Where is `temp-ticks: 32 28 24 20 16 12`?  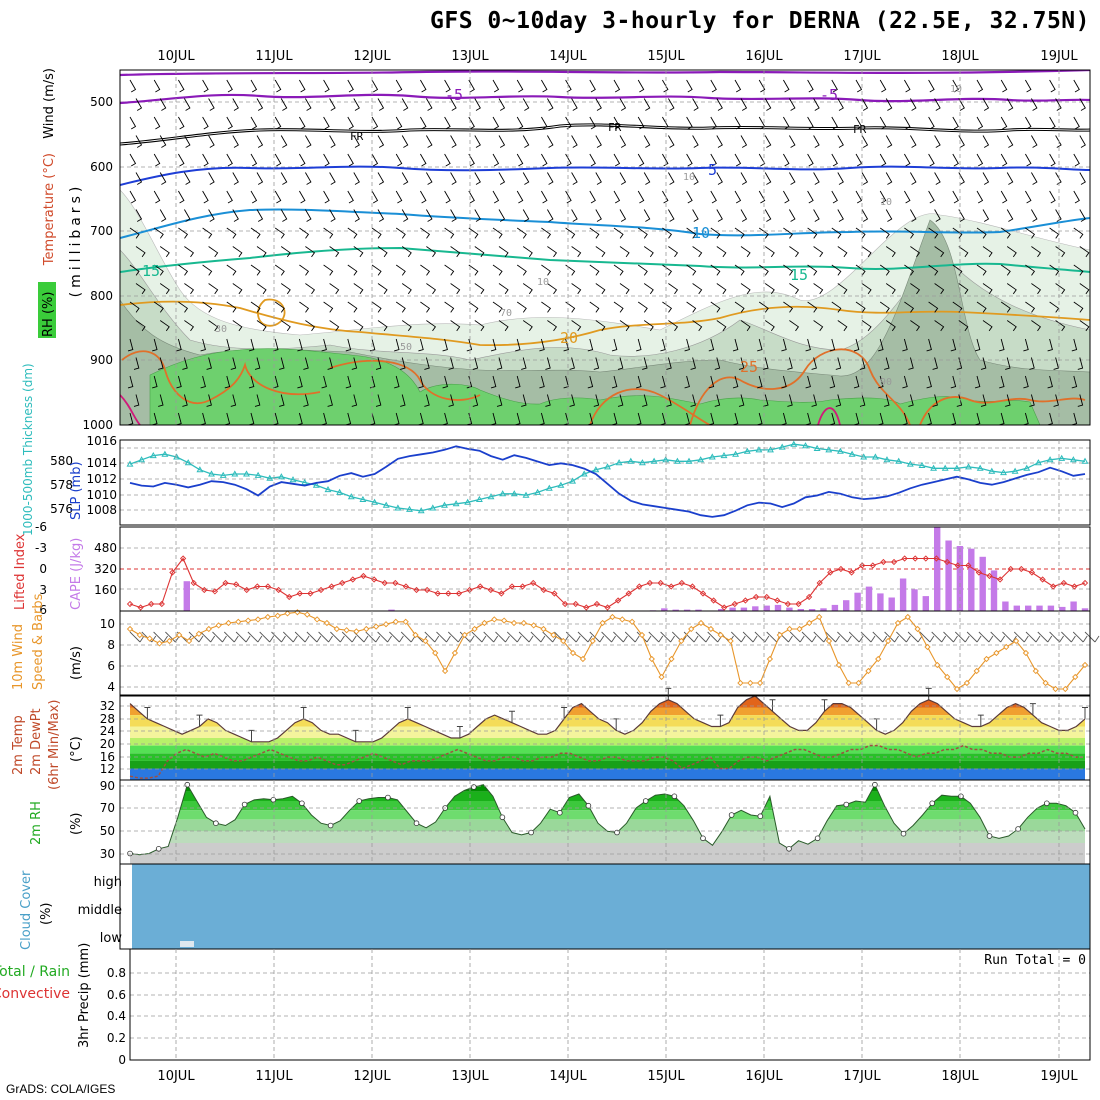
temp-ticks: 32 28 24 20 16 12 is located at coordinates (107, 737).